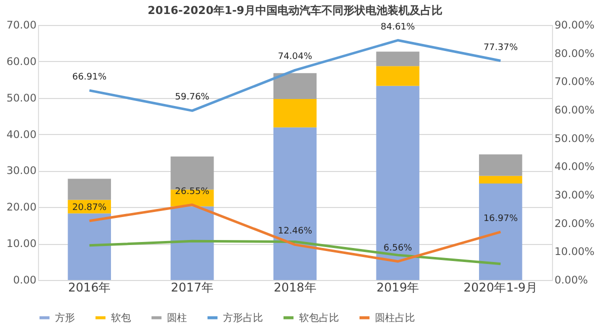 This screenshot has width=600, height=329. What do you see at coordinates (295, 10) in the screenshot?
I see `chart-title: 2016-2020年1-9月中国电动汽车不同形状电池装机及占比` at bounding box center [295, 10].